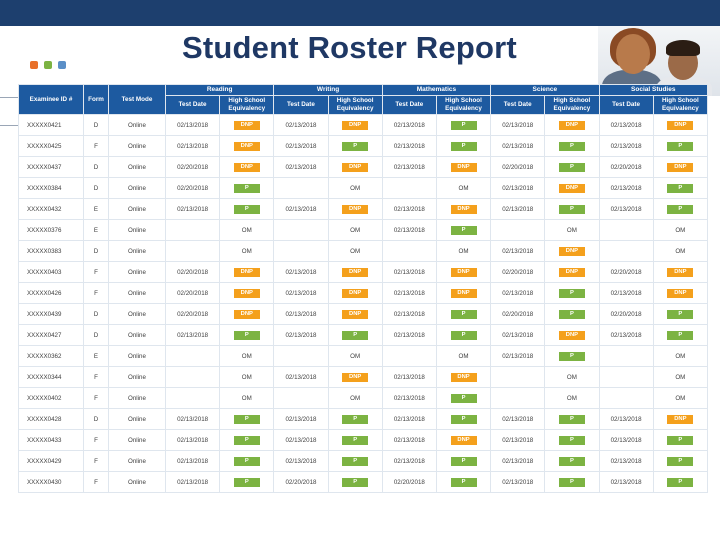  I want to click on examinee-id-cell: XXXXX0383, so click(51, 251).